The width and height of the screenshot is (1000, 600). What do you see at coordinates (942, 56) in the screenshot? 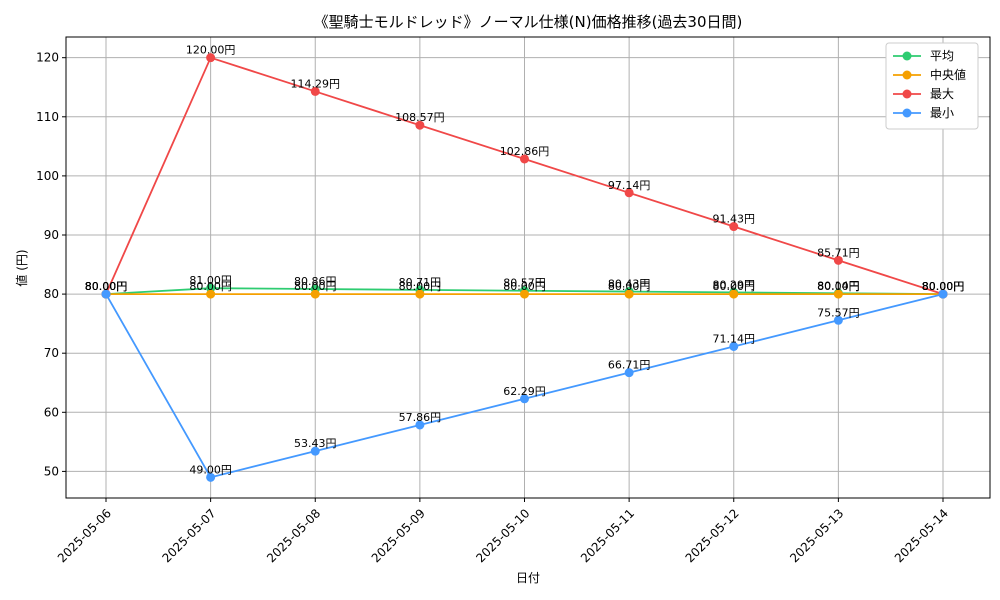
I see `legend-entry-label: 平均` at bounding box center [942, 56].